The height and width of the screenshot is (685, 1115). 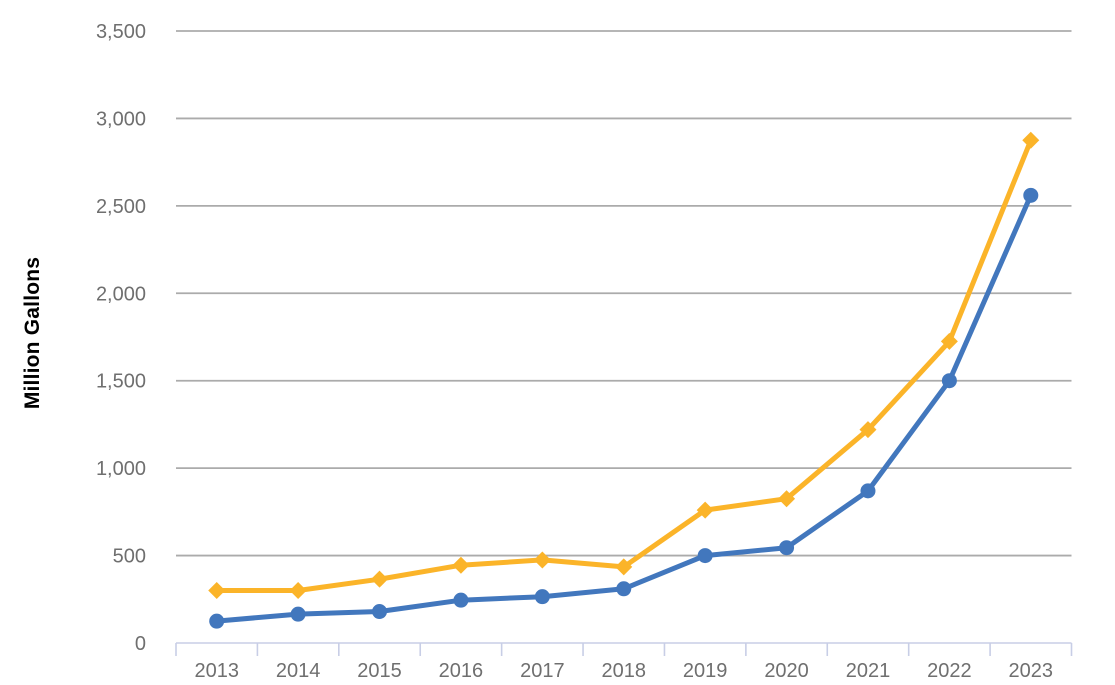 What do you see at coordinates (624, 589) in the screenshot?
I see `blue-circle-series-marker-2018` at bounding box center [624, 589].